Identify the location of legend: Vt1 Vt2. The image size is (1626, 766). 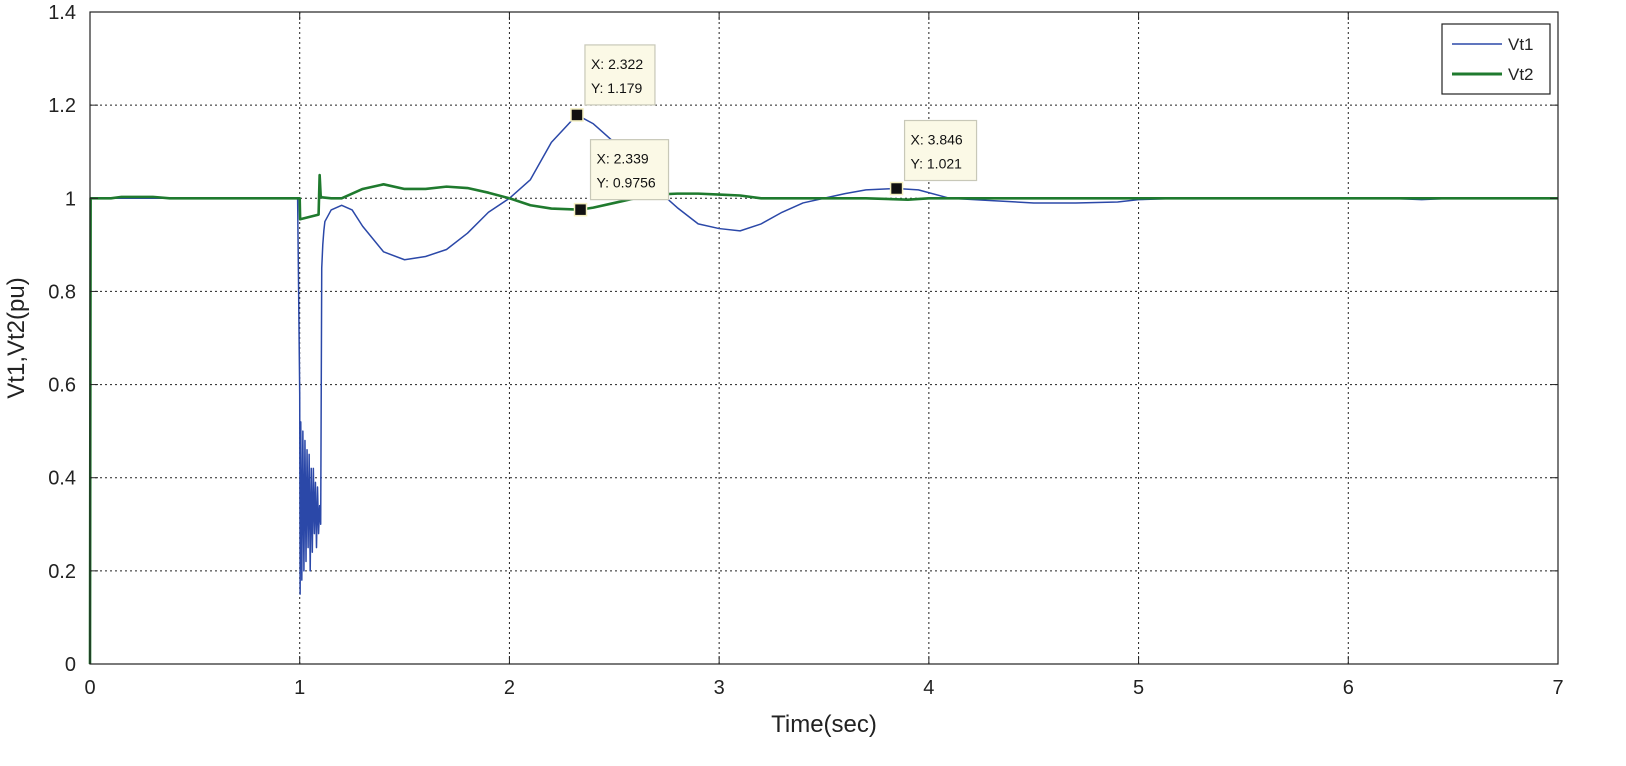
(1496, 59).